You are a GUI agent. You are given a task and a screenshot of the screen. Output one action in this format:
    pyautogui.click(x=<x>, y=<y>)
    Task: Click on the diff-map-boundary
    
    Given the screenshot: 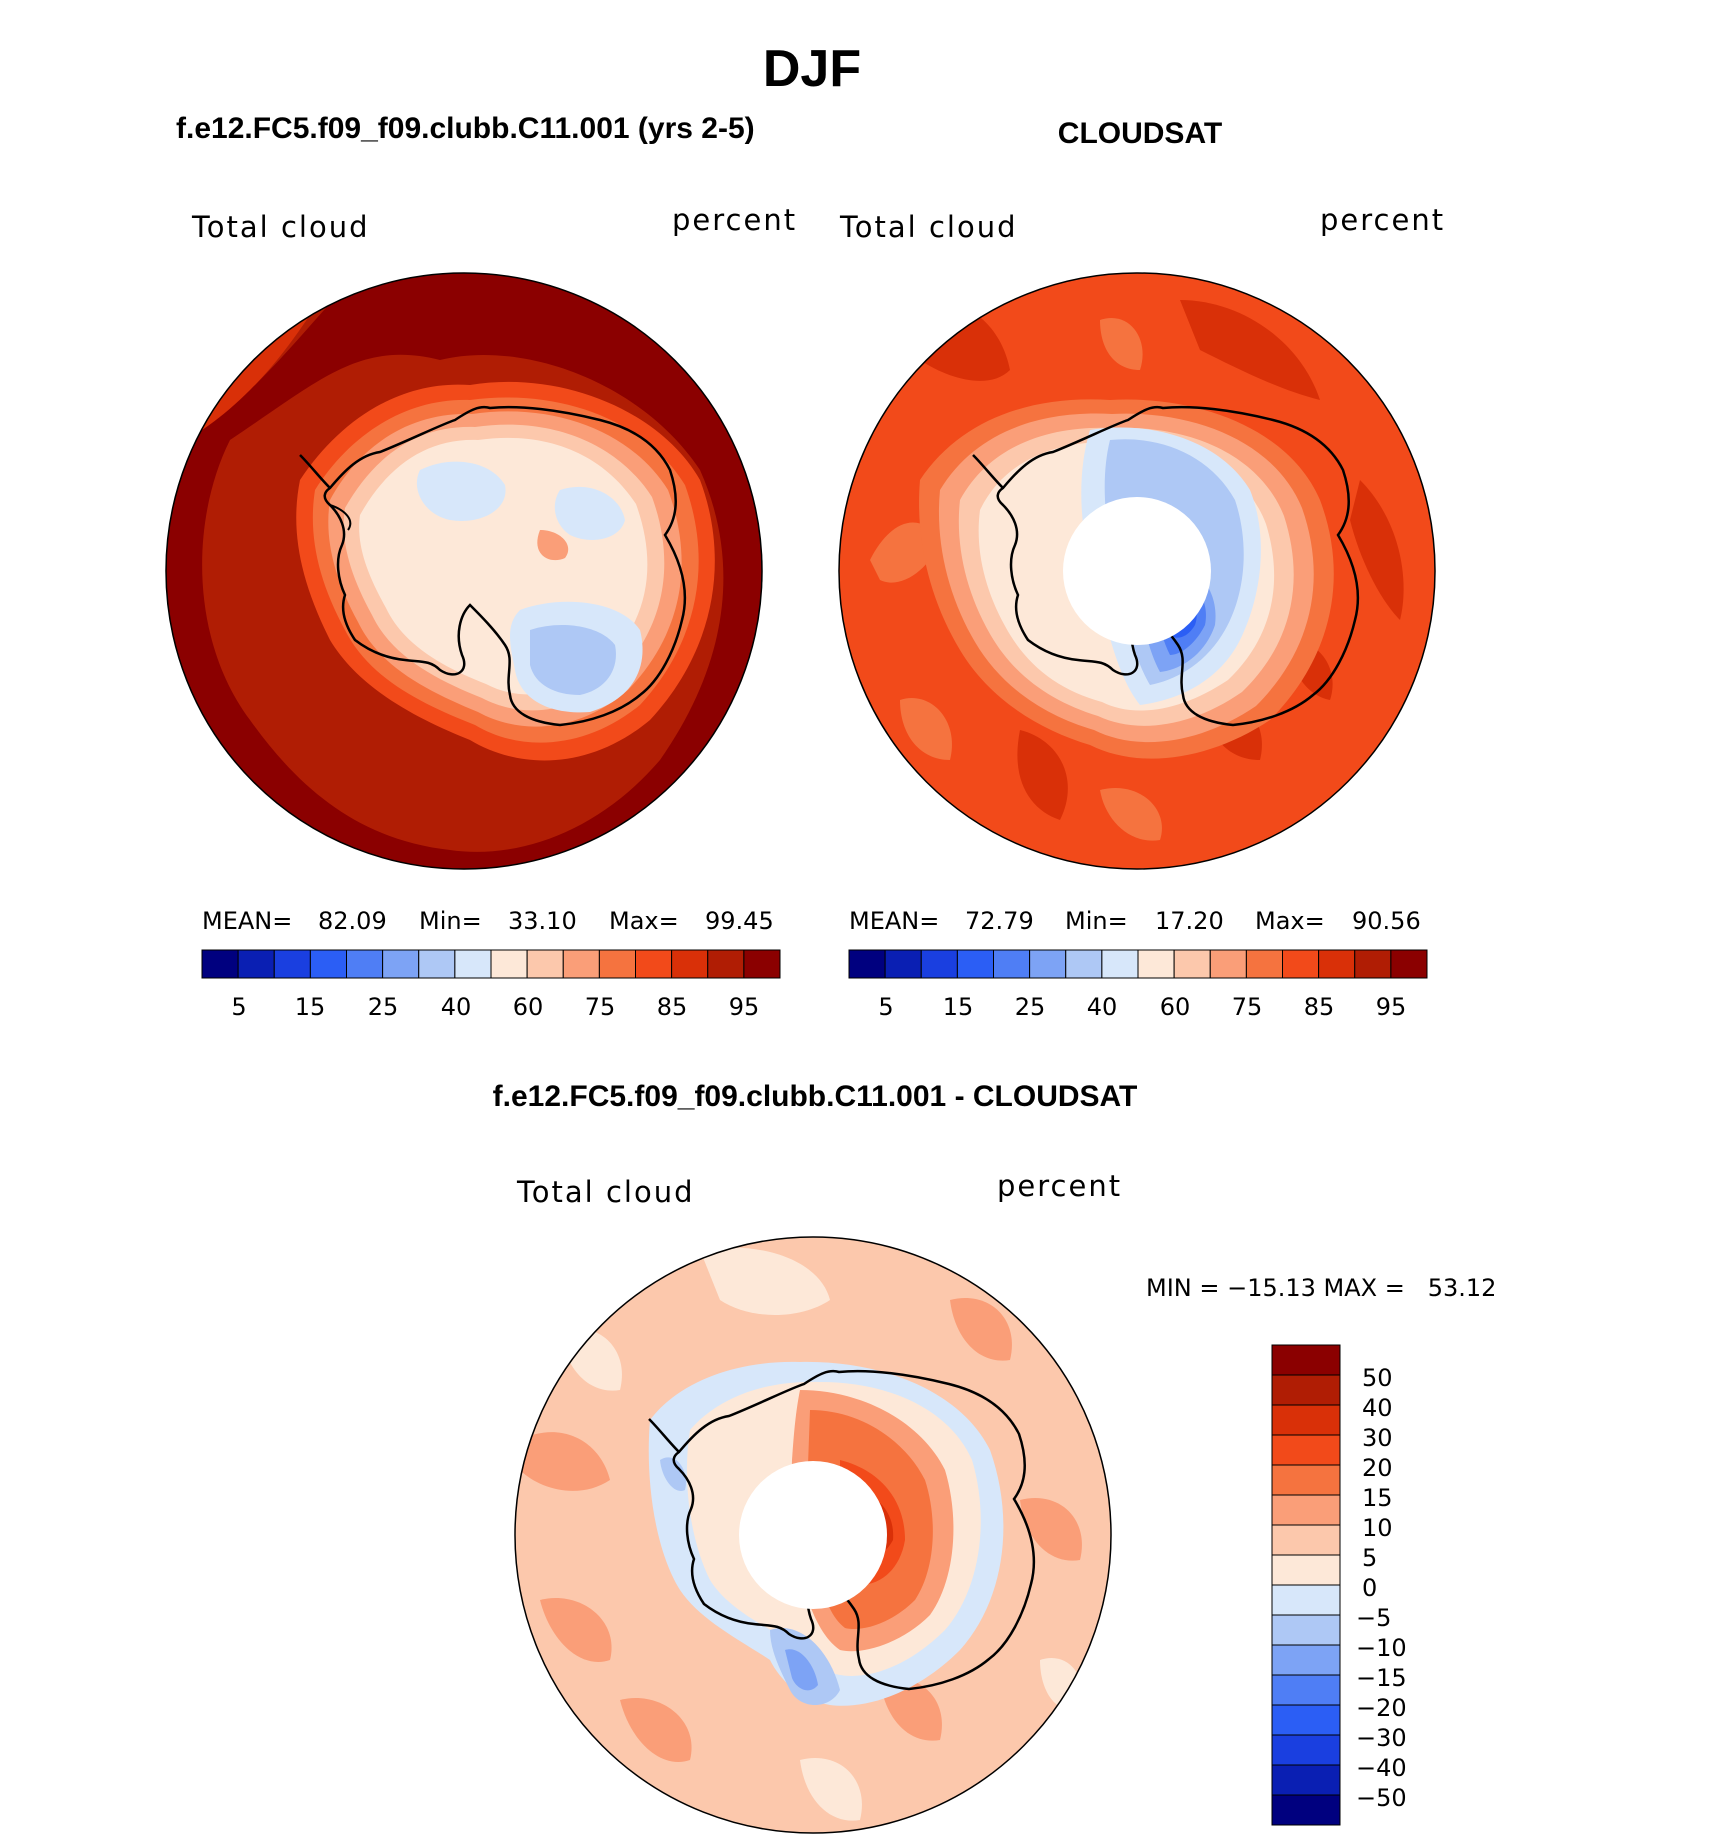 What is the action you would take?
    pyautogui.click(x=813, y=1535)
    